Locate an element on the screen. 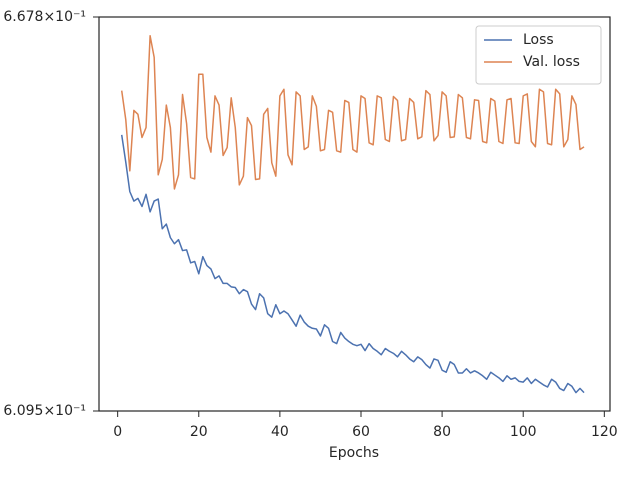 The image size is (640, 480). x-axis-label: Epochs is located at coordinates (354, 453).